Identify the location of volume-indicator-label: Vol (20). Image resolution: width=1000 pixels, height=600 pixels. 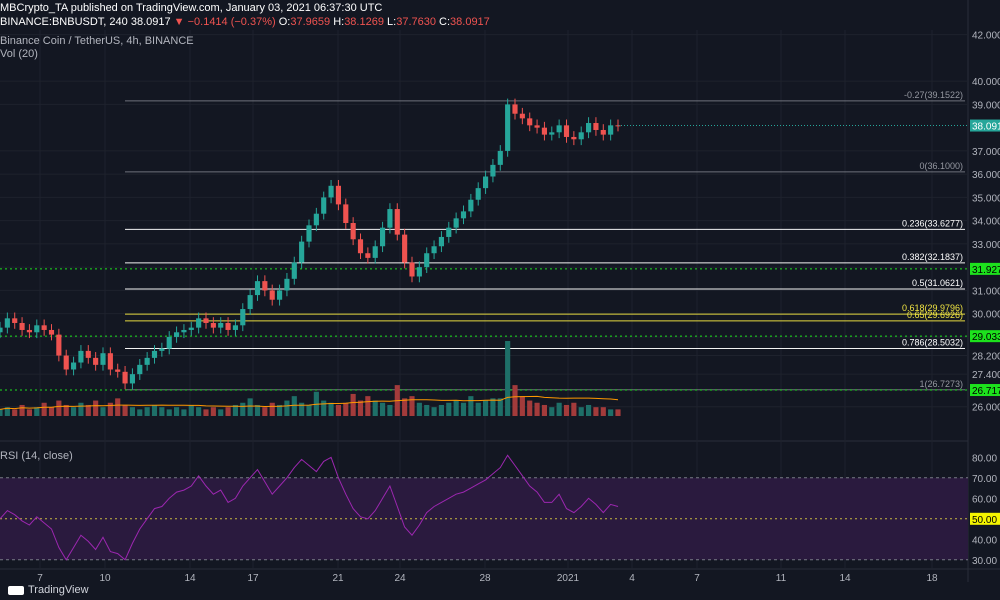
(19, 54).